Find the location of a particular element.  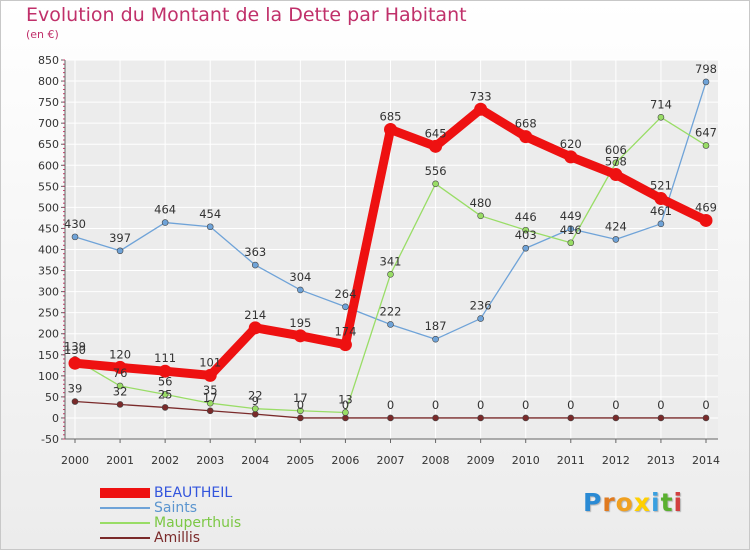

data-label-beautheil: 130 is located at coordinates (75, 350).